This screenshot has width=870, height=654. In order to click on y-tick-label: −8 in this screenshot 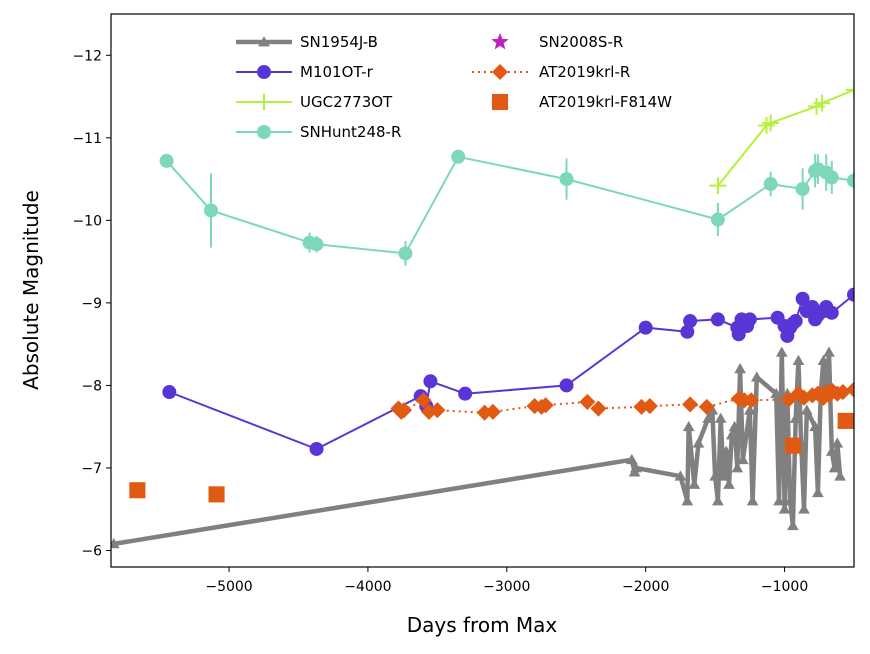, I will do `click(91, 386)`.